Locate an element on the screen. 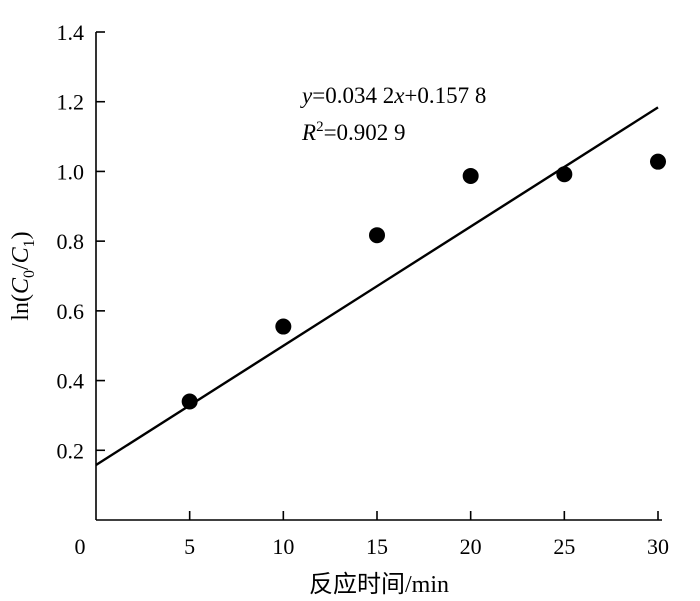 This screenshot has width=700, height=601. x-tick-label: 0 is located at coordinates (80, 546).